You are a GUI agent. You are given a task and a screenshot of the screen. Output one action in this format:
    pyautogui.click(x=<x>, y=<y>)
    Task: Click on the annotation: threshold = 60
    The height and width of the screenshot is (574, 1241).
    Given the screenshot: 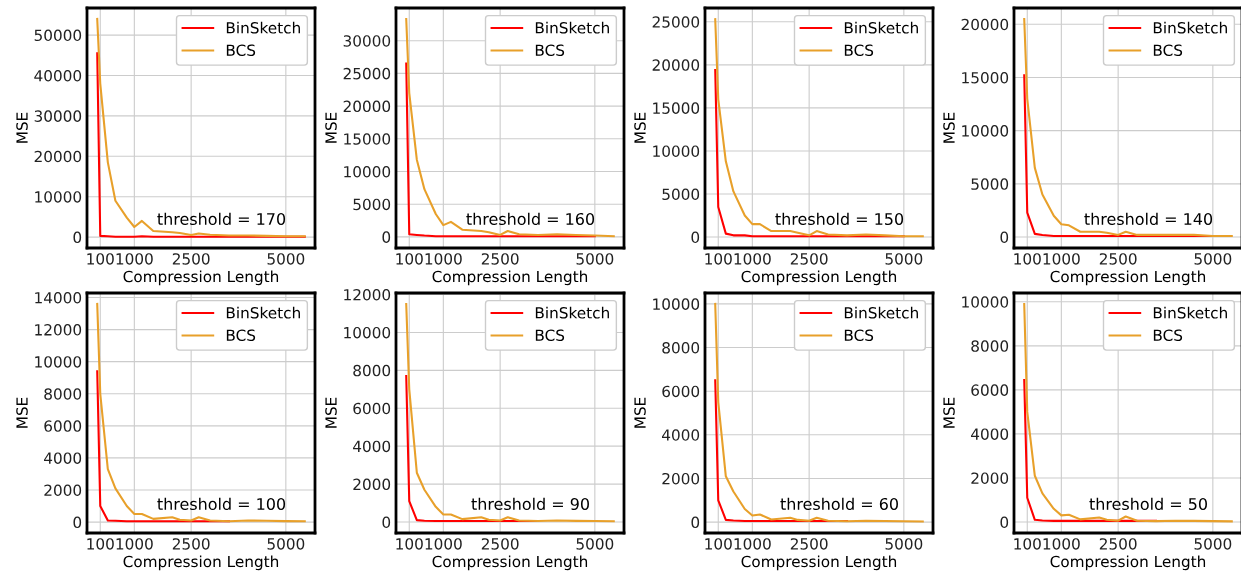 What is the action you would take?
    pyautogui.click(x=839, y=504)
    